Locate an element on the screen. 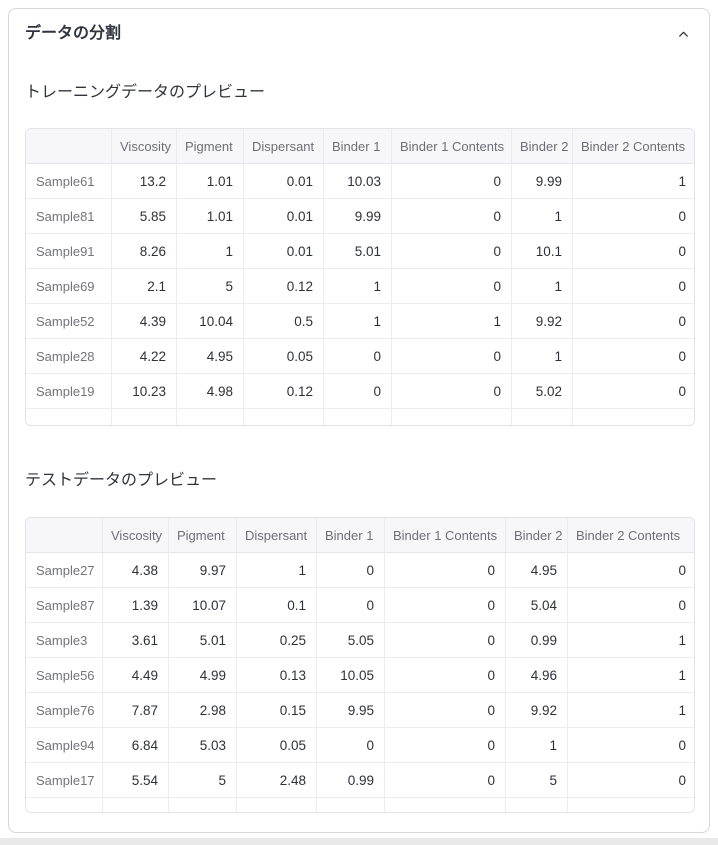 The width and height of the screenshot is (718, 845). column-header-pigment: Pigment is located at coordinates (202, 535).